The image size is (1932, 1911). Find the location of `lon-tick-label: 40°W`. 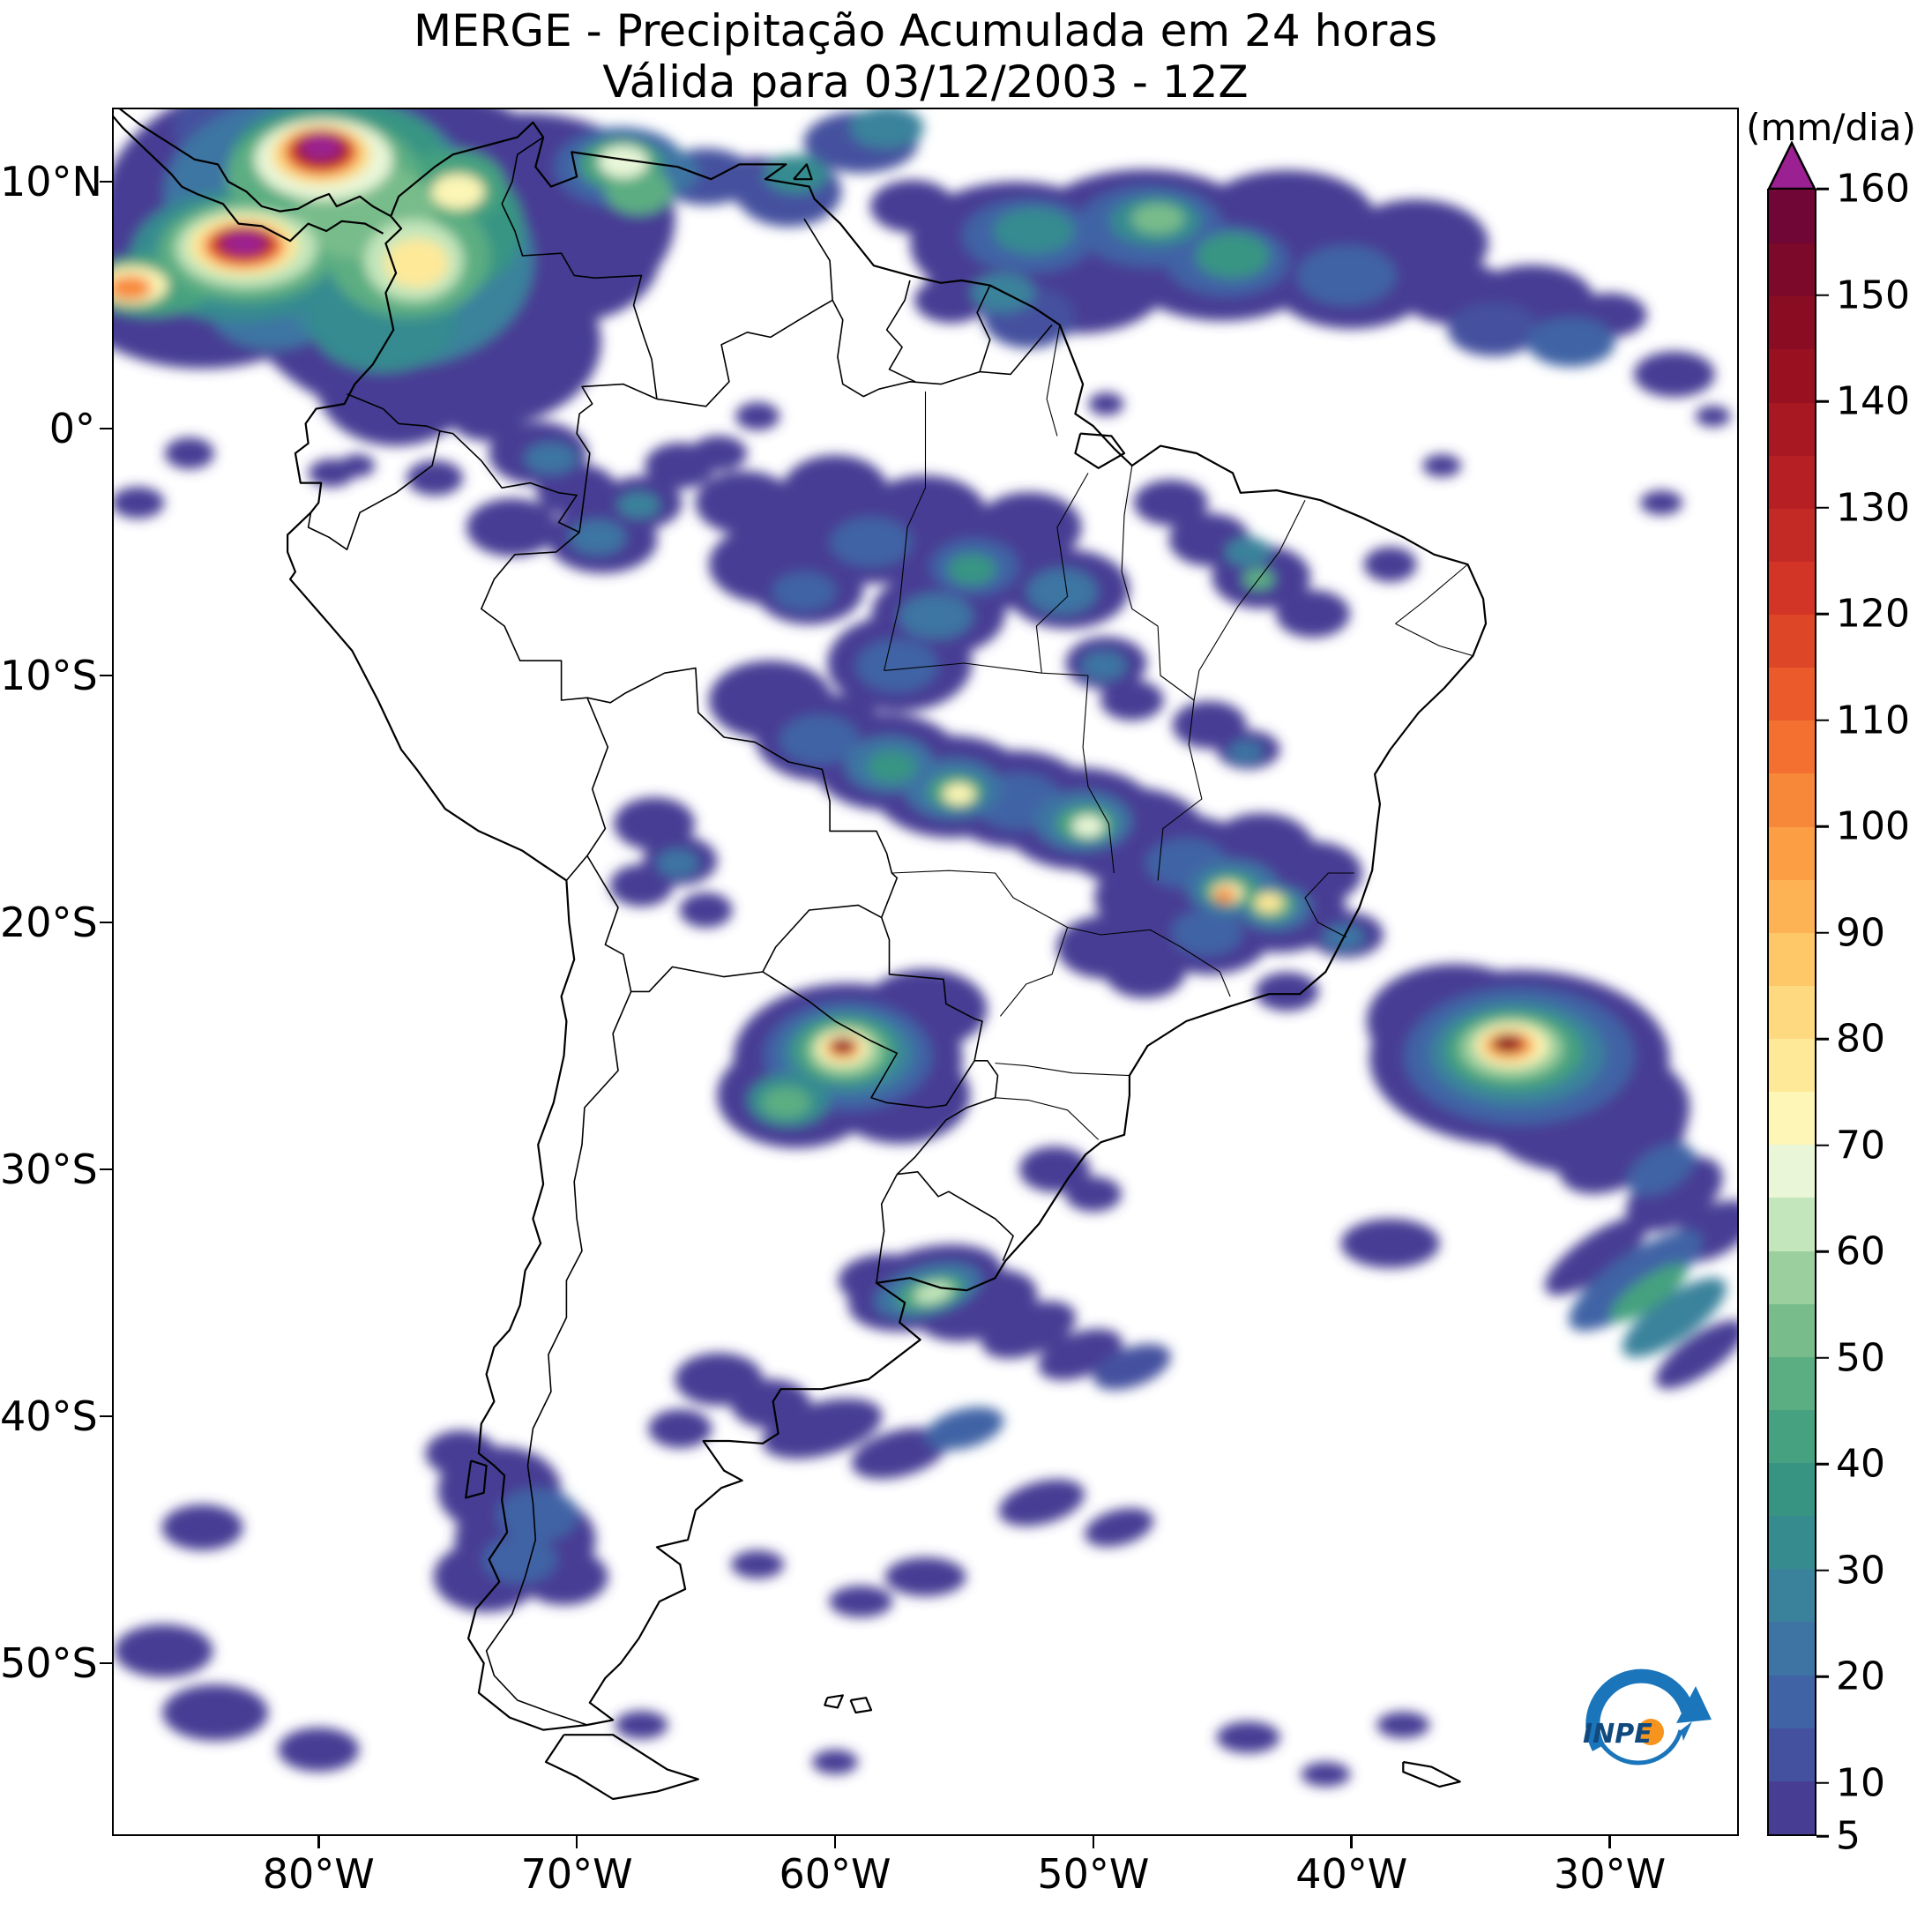

lon-tick-label: 40°W is located at coordinates (1351, 1874).